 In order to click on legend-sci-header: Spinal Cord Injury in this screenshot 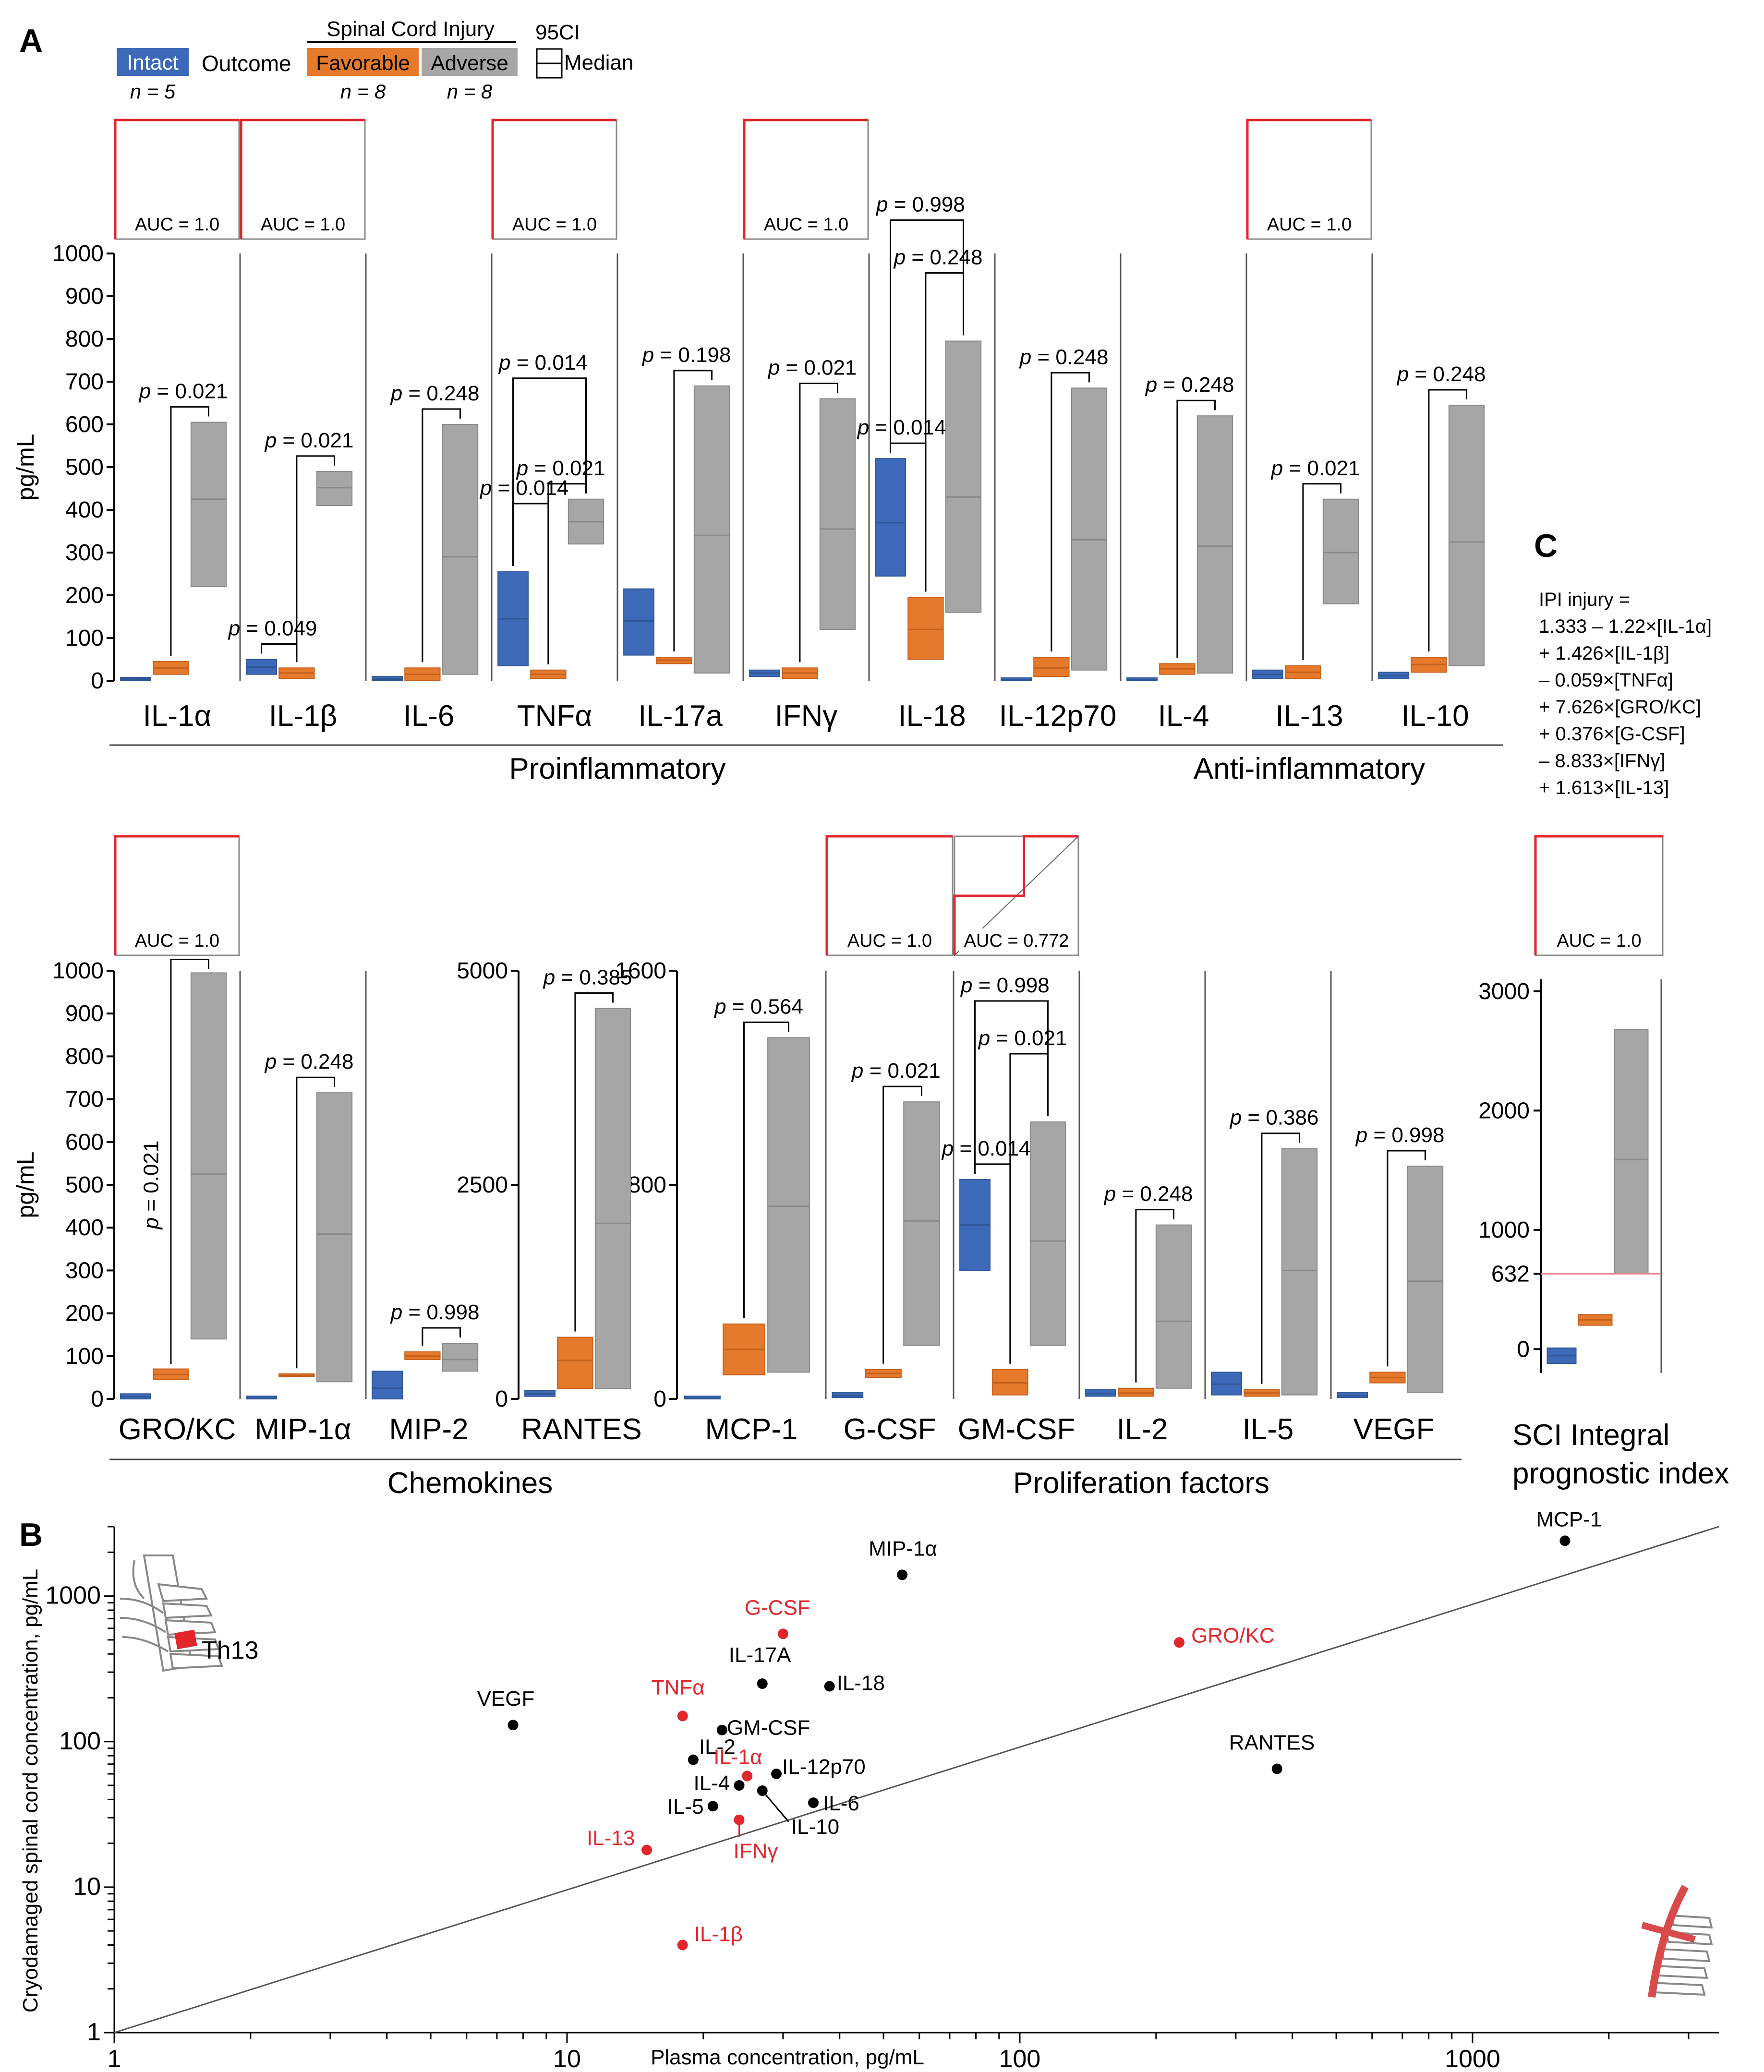, I will do `click(410, 29)`.